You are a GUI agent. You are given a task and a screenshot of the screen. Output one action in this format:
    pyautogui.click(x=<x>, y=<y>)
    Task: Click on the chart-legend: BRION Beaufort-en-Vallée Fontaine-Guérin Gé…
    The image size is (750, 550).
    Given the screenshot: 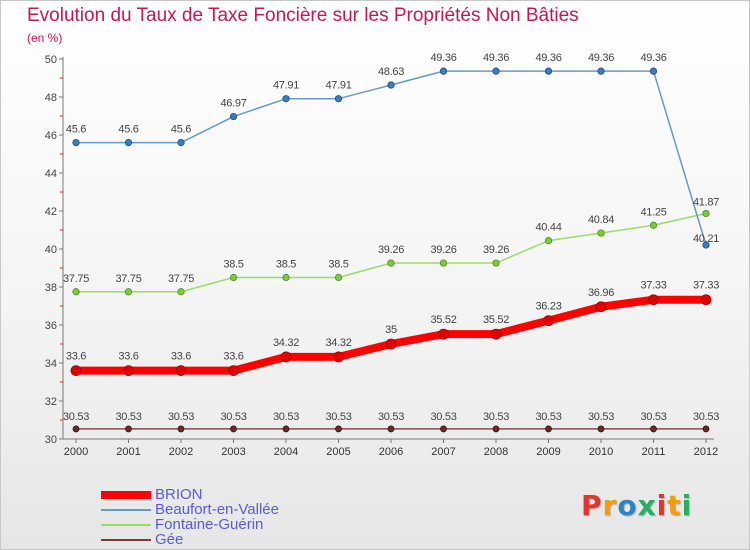 What is the action you would take?
    pyautogui.click(x=190, y=517)
    